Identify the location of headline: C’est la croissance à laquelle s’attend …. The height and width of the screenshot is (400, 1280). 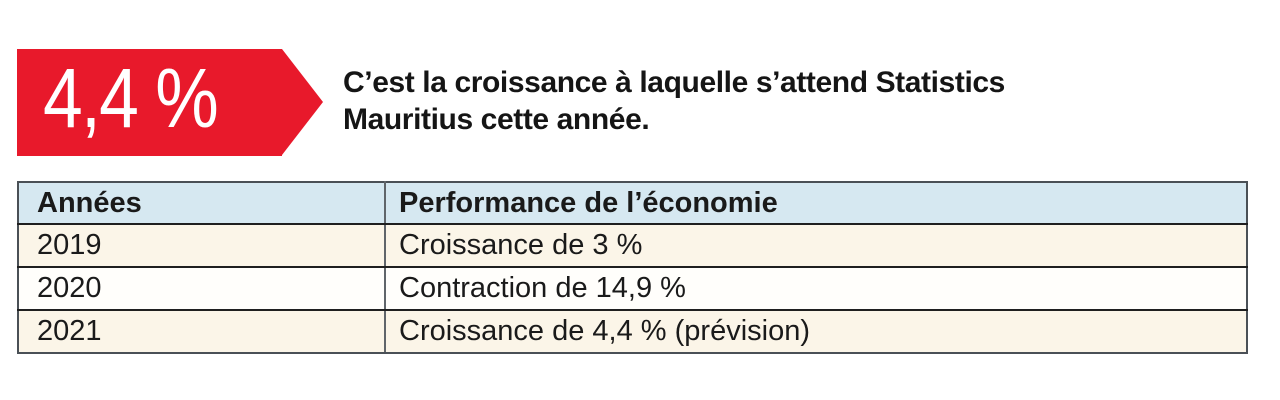
(674, 101).